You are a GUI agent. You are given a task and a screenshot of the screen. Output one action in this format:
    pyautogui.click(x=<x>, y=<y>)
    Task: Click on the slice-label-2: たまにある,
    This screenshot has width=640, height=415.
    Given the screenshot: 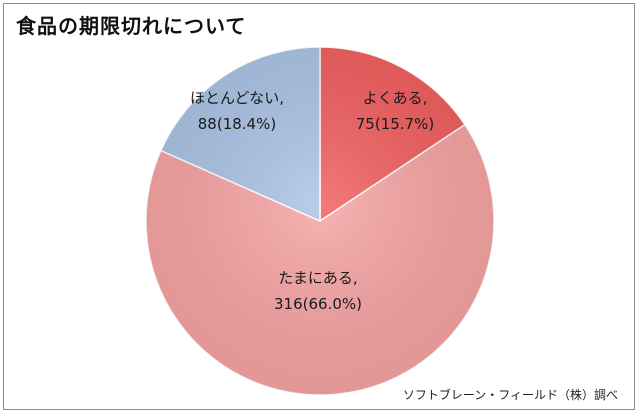 What is the action you would take?
    pyautogui.click(x=317, y=278)
    